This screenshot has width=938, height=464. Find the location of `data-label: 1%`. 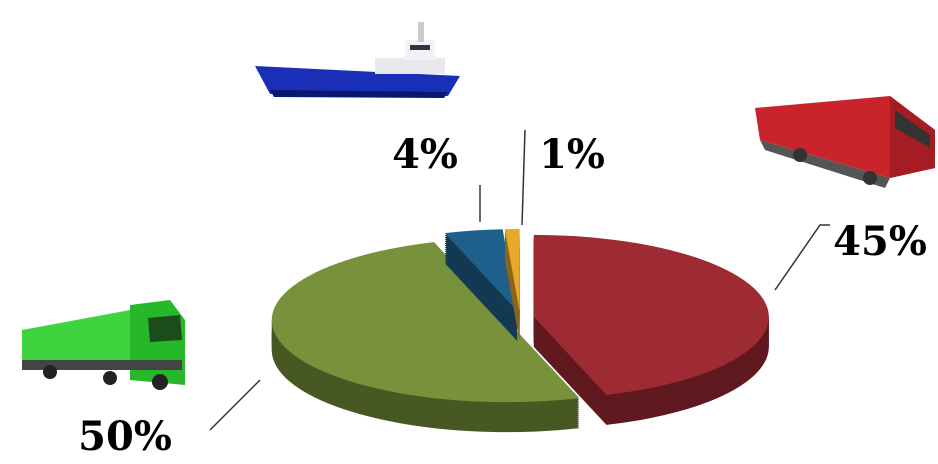

data-label: 1% is located at coordinates (572, 154).